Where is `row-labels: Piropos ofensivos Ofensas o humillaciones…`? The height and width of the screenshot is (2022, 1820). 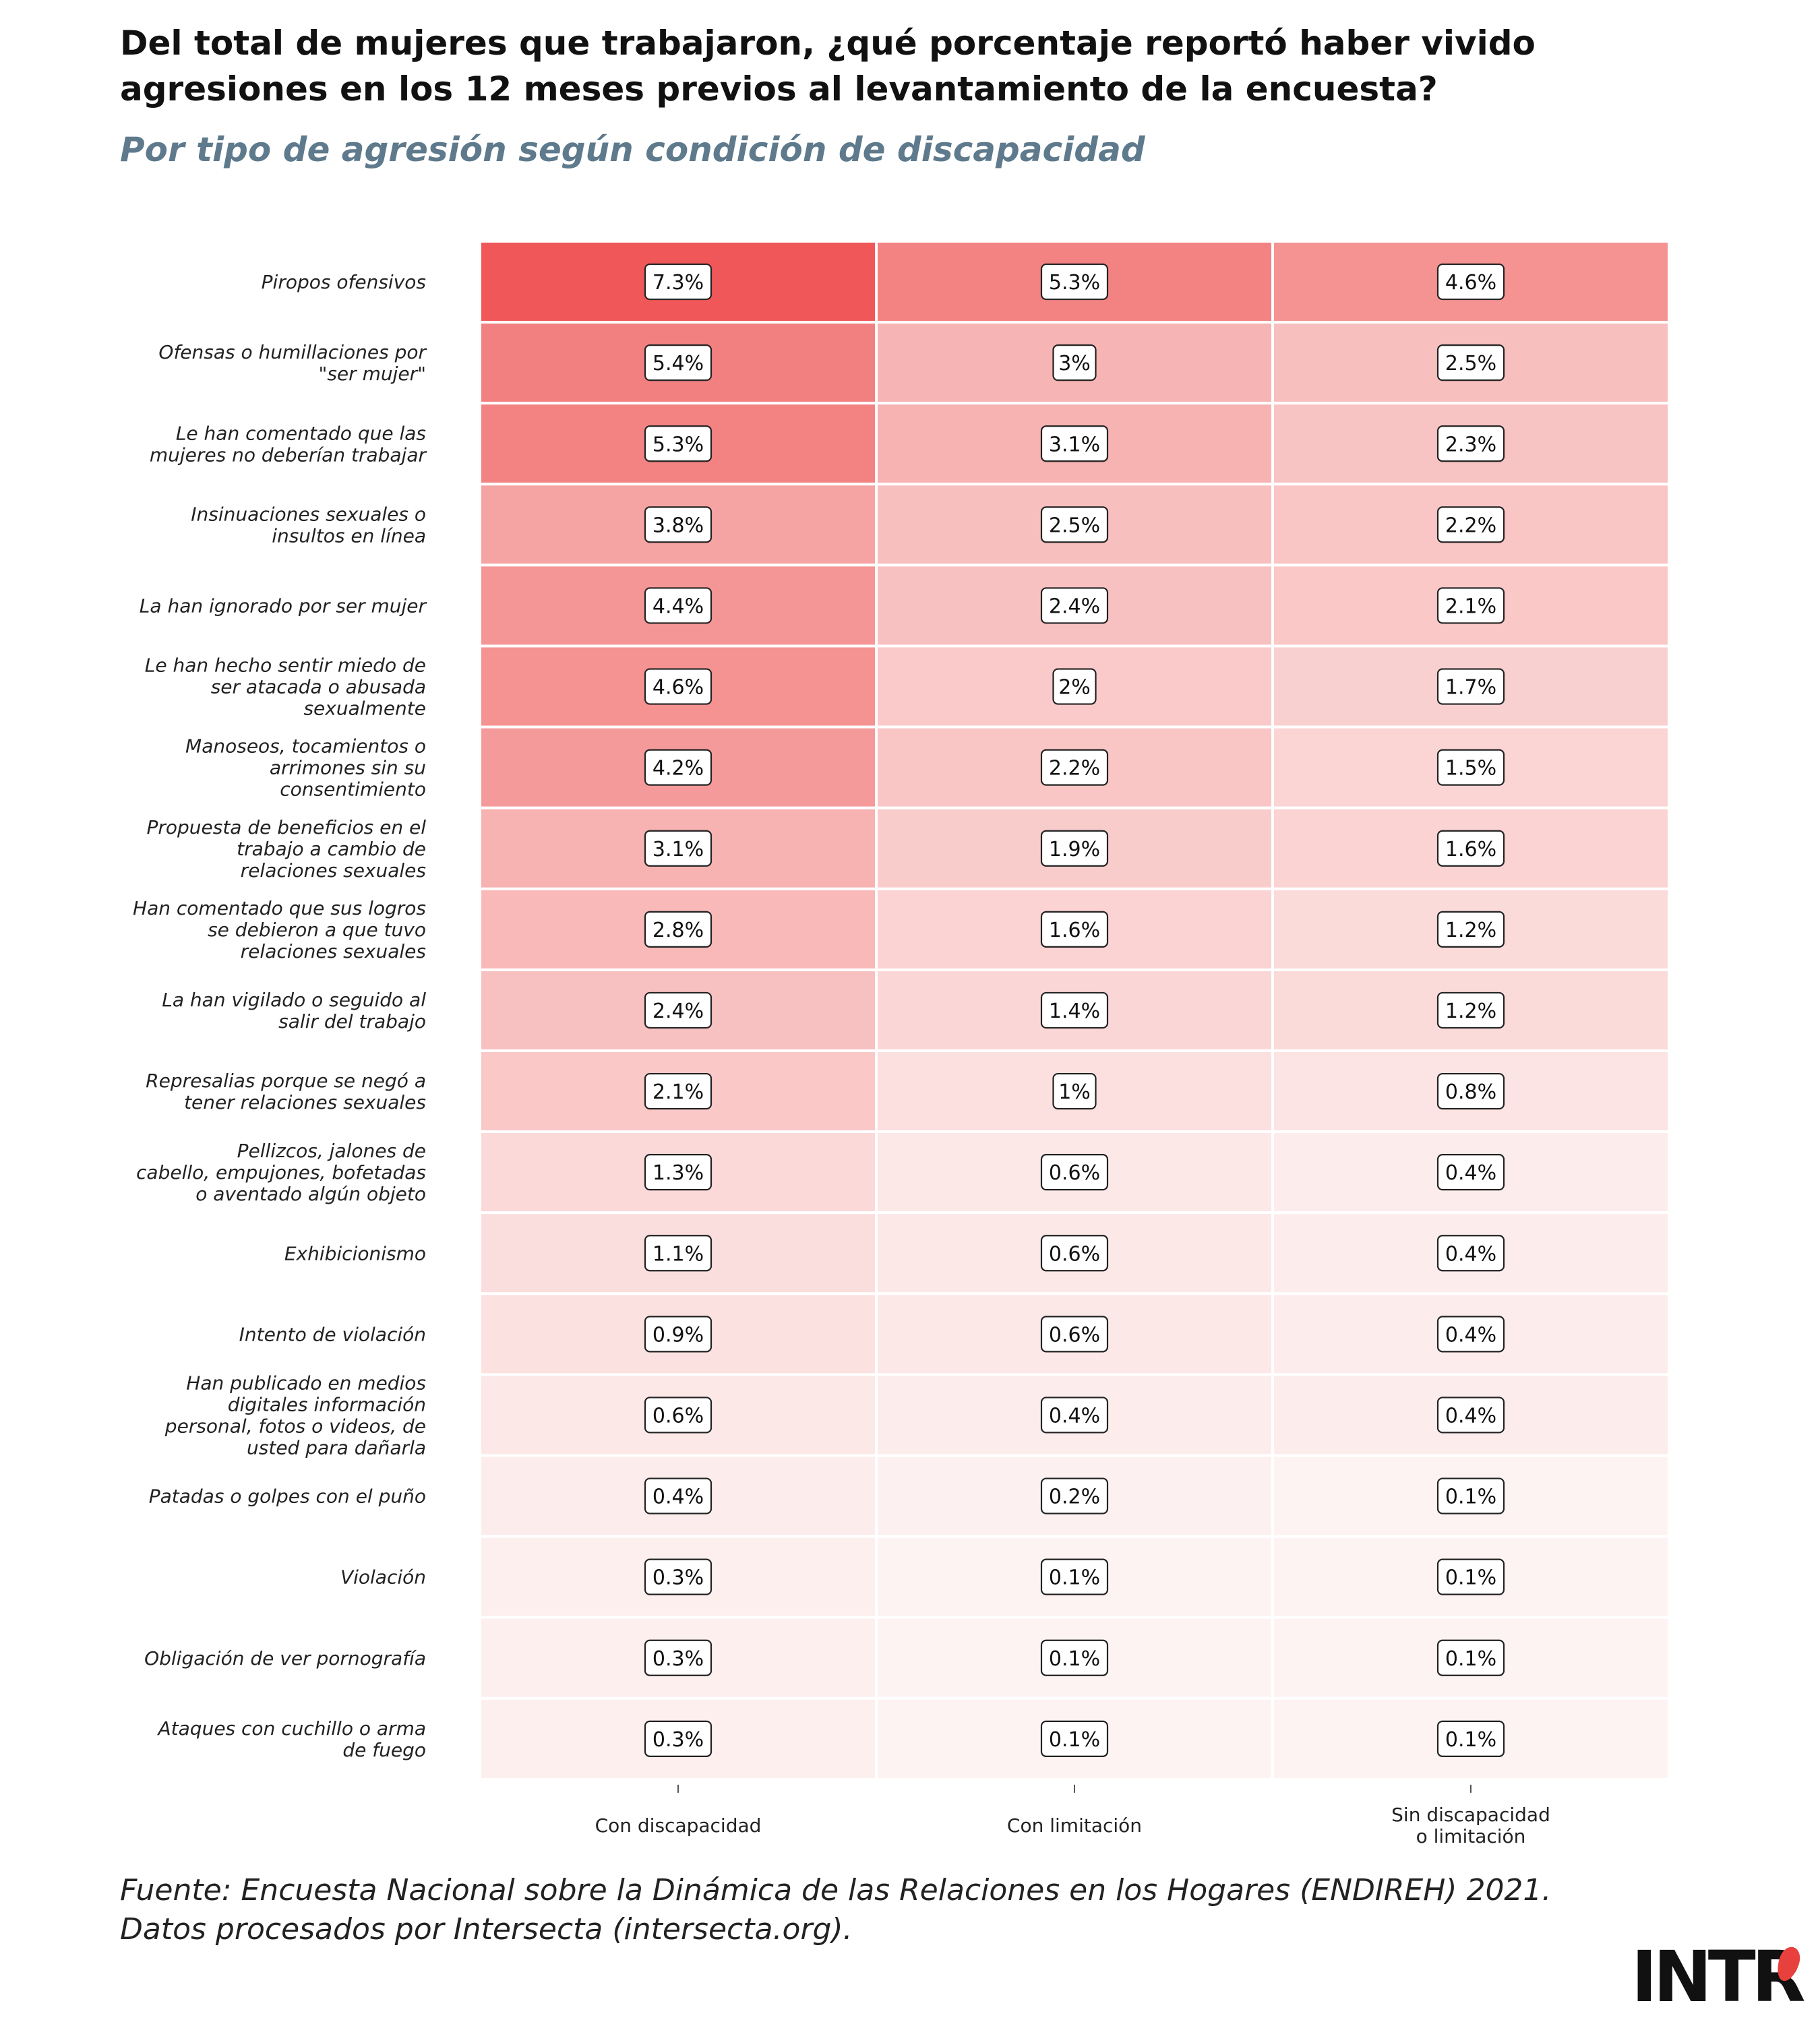
row-labels: Piropos ofensivos Ofensas o humillaciones… is located at coordinates (280, 1016).